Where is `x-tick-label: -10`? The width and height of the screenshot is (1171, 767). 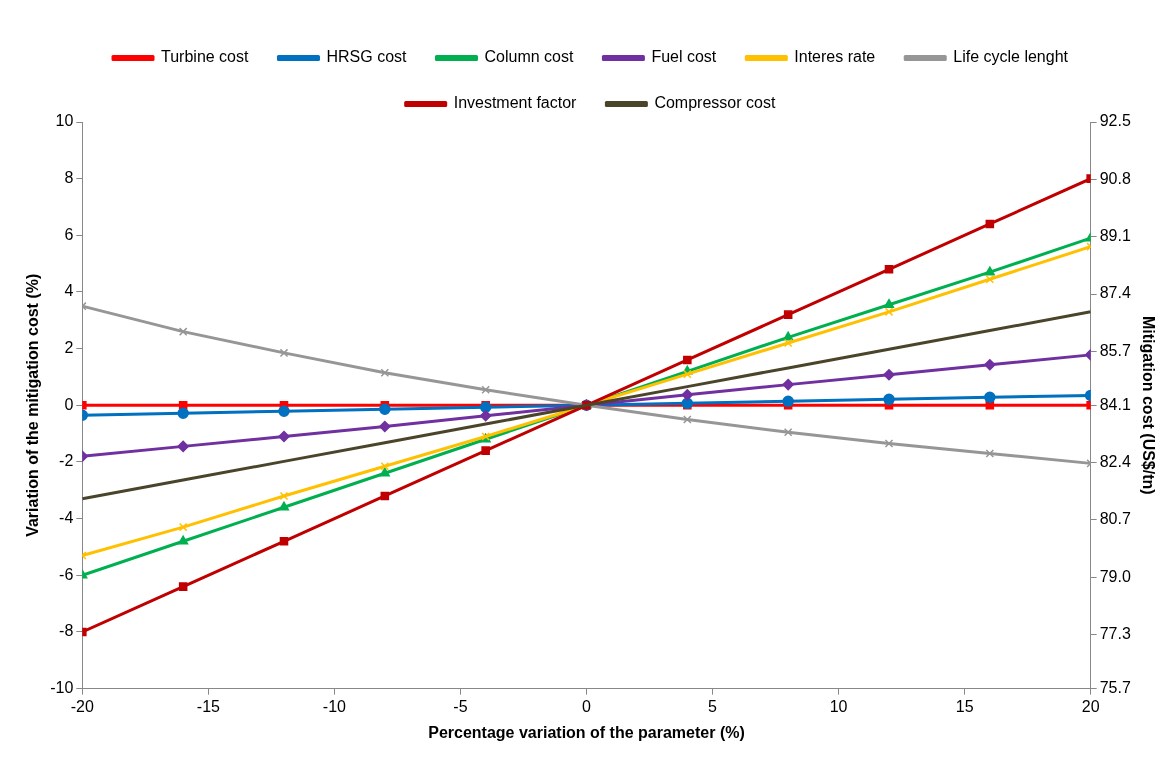 x-tick-label: -10 is located at coordinates (334, 706).